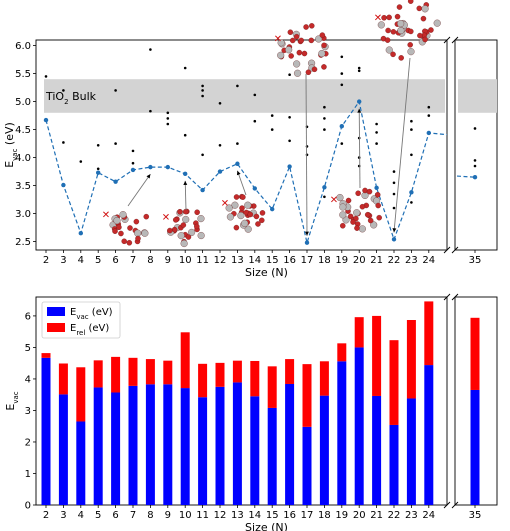  Describe the element at coordinates (115, 515) in the screenshot. I see `x-tick-label: 6` at that location.